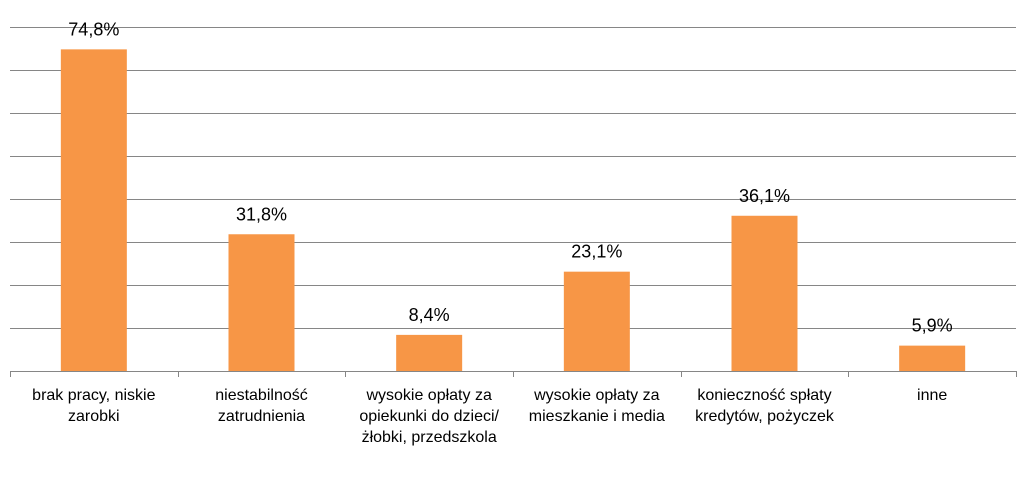 This screenshot has height=481, width=1018. What do you see at coordinates (261, 214) in the screenshot?
I see `value-label: 31,8%` at bounding box center [261, 214].